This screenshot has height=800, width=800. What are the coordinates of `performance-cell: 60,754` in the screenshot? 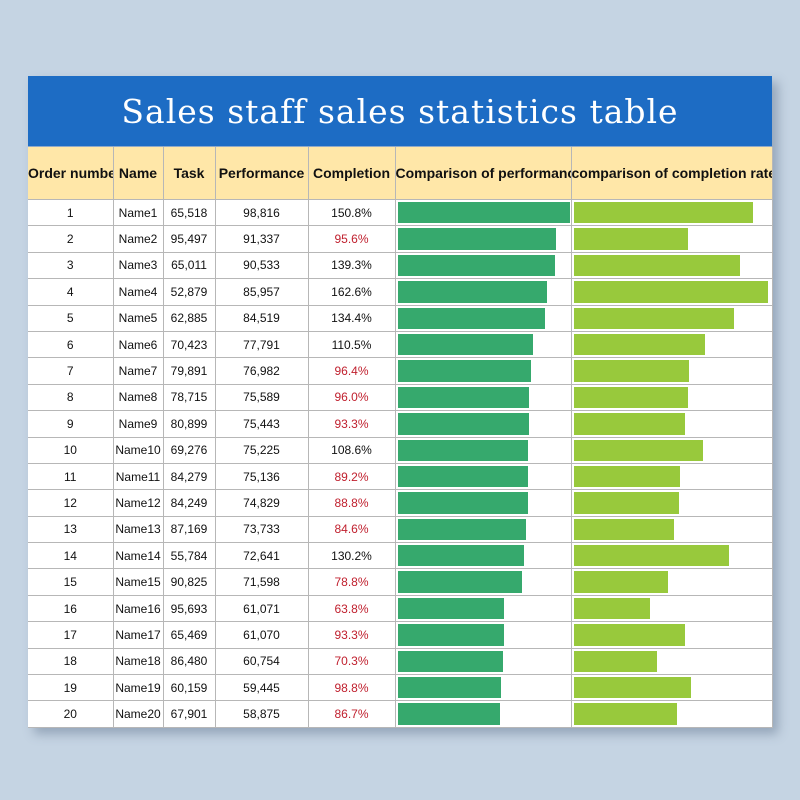 It's located at (262, 662).